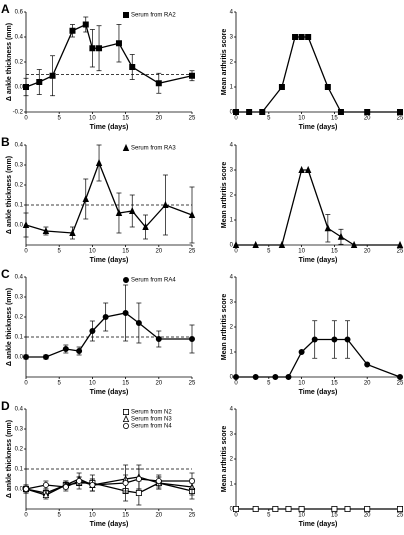 This screenshot has width=404, height=535. I want to click on y-tick-label: -0.2, so click(18, 113).